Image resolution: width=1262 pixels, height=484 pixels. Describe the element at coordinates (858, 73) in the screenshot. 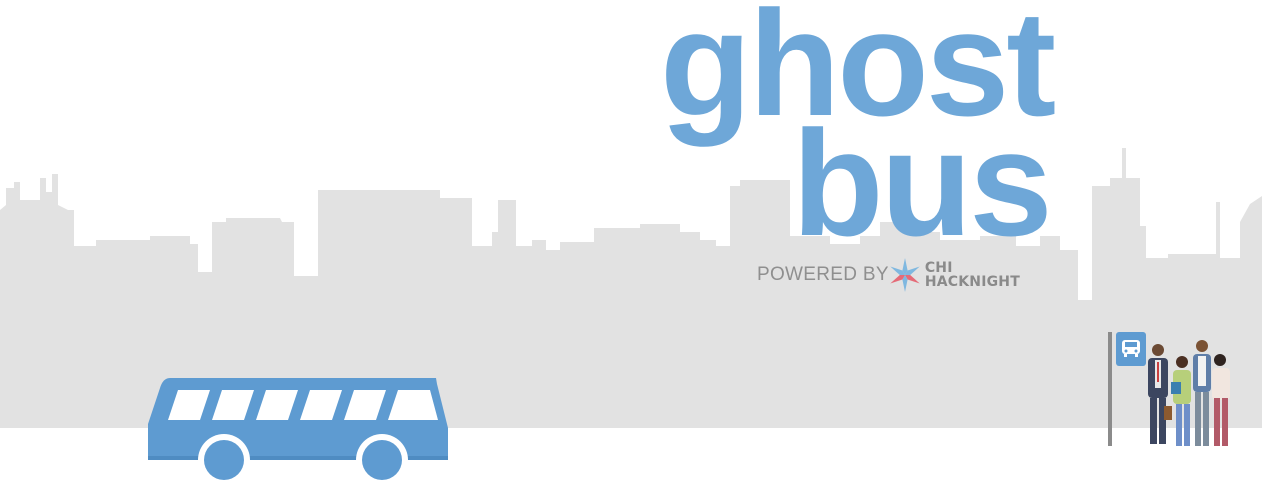

I see `title-ghost: ghost` at that location.